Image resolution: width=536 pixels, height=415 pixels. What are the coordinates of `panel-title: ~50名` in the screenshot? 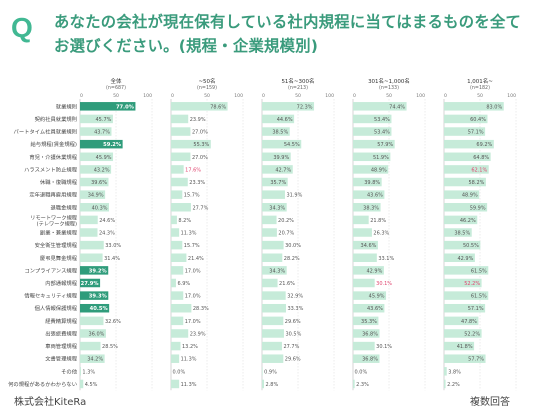 It's located at (206, 81).